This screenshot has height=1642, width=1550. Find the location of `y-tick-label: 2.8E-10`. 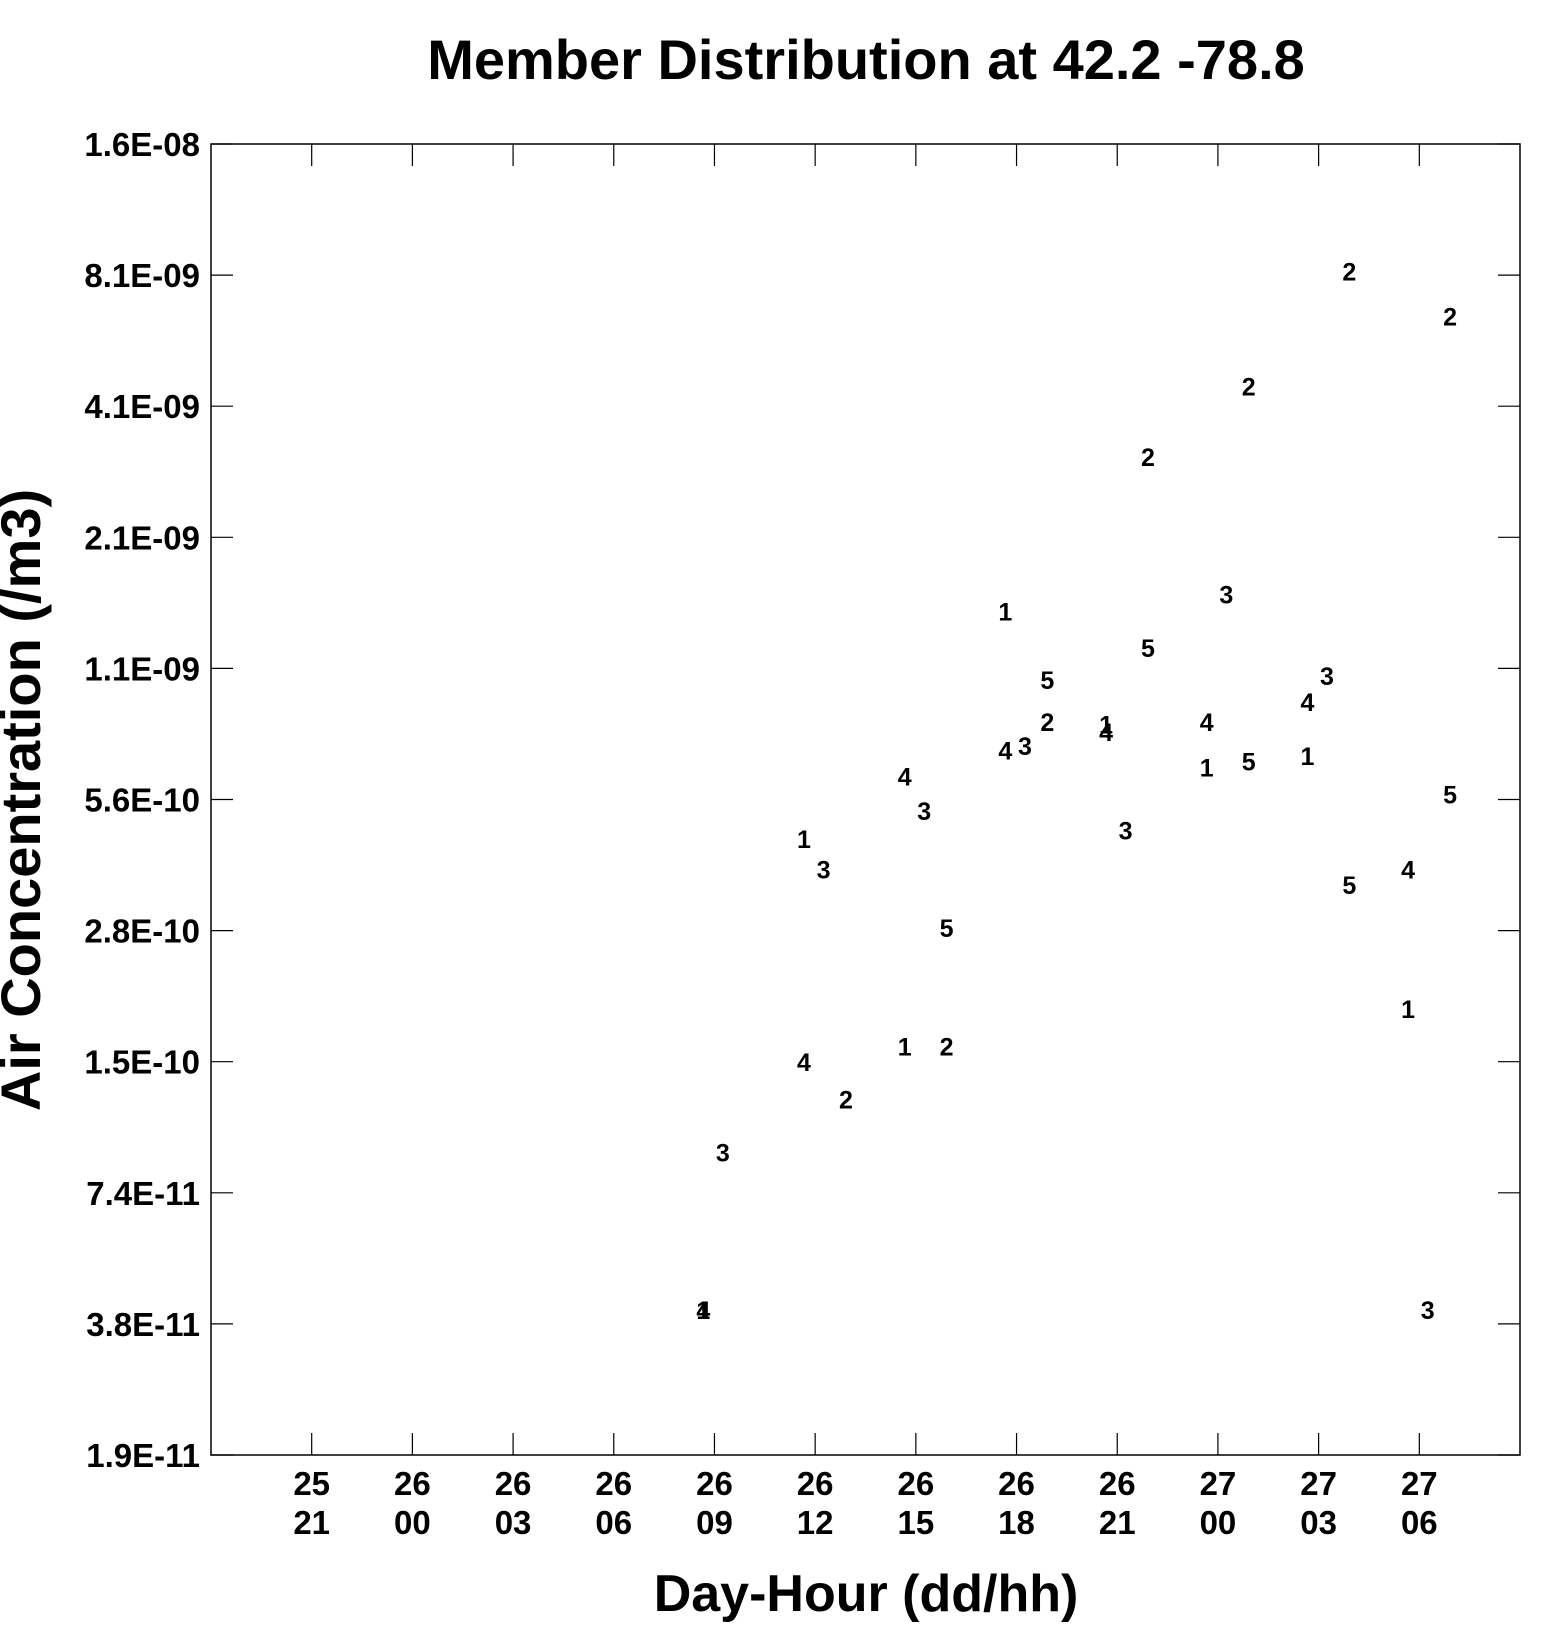

y-tick-label: 2.8E-10 is located at coordinates (142, 931).